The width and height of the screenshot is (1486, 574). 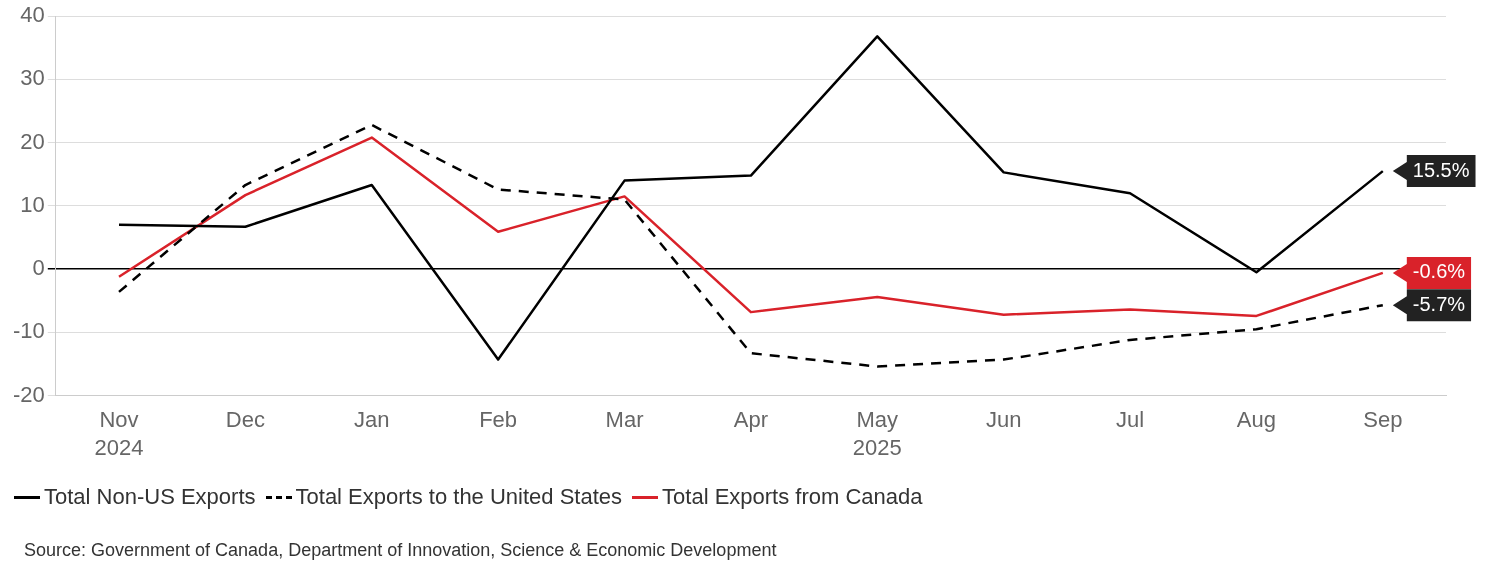 I want to click on data-label: 15.5%, so click(x=1441, y=169).